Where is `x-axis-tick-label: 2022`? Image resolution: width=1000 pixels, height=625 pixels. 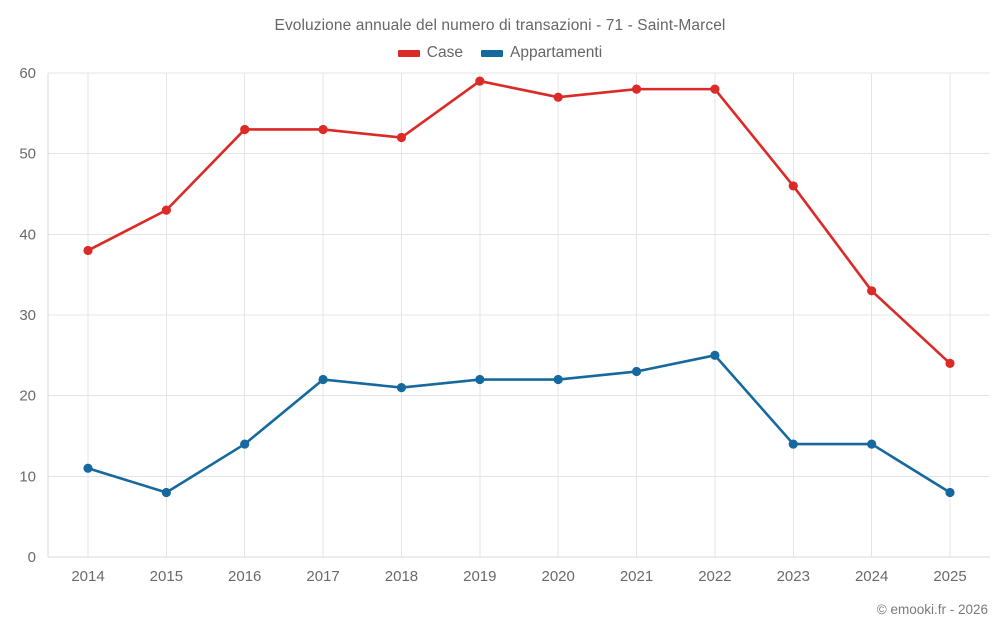 x-axis-tick-label: 2022 is located at coordinates (714, 576).